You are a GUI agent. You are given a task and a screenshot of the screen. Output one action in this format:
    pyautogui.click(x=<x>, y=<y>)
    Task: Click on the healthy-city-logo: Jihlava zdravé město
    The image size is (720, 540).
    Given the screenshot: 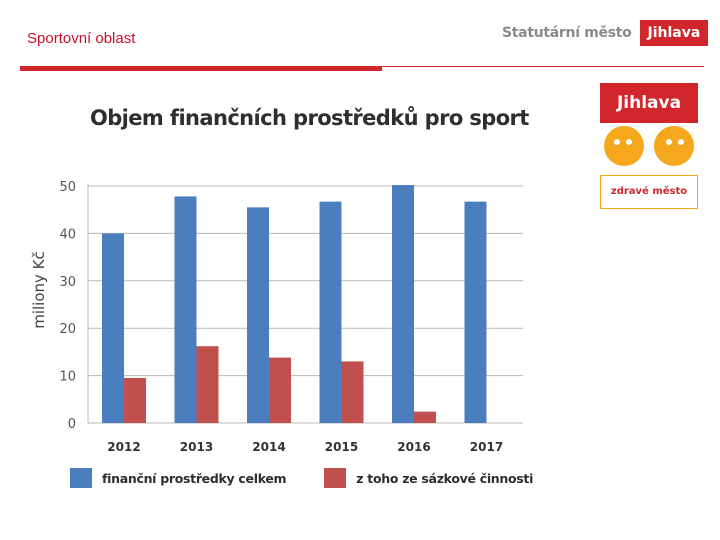 What is the action you would take?
    pyautogui.click(x=649, y=146)
    